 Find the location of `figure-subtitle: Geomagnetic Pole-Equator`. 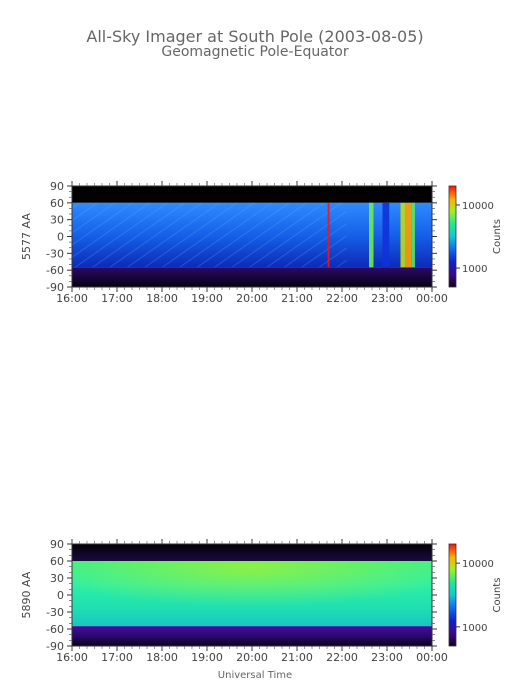

figure-subtitle: Geomagnetic Pole-Equator is located at coordinates (254, 52).